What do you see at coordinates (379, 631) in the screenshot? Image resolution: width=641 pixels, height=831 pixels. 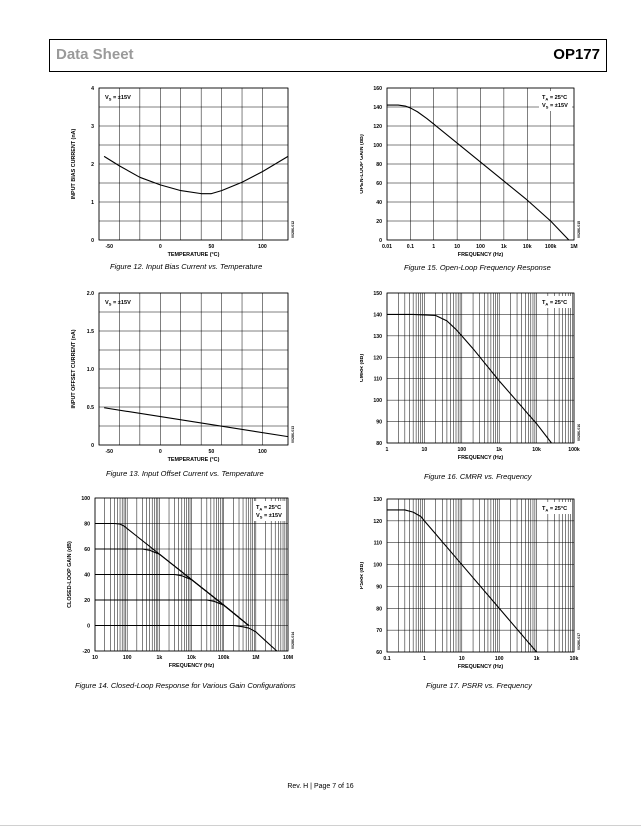 I see `y-tick-label: 70` at bounding box center [379, 631].